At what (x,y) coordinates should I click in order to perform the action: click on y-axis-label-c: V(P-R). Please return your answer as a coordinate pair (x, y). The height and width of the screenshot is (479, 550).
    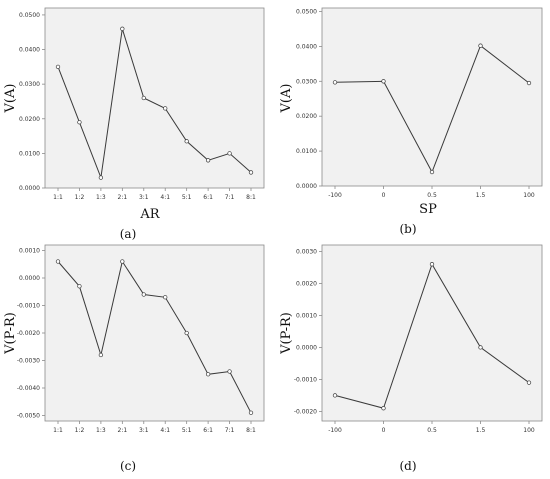
    Looking at the image, I should click on (10, 333).